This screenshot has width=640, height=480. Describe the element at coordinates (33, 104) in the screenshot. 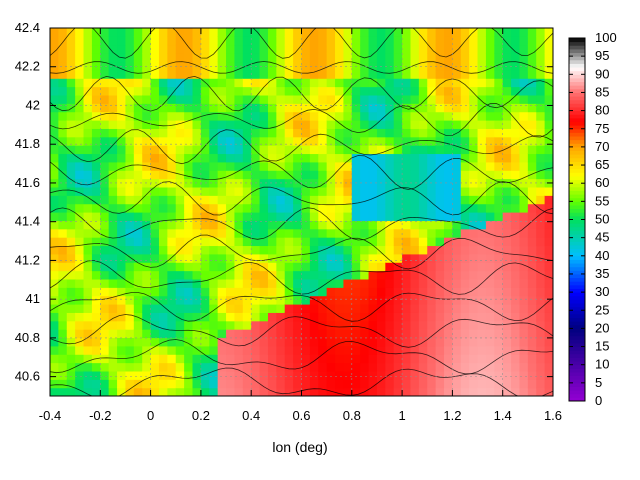

I see `y-tick-label: 42` at that location.